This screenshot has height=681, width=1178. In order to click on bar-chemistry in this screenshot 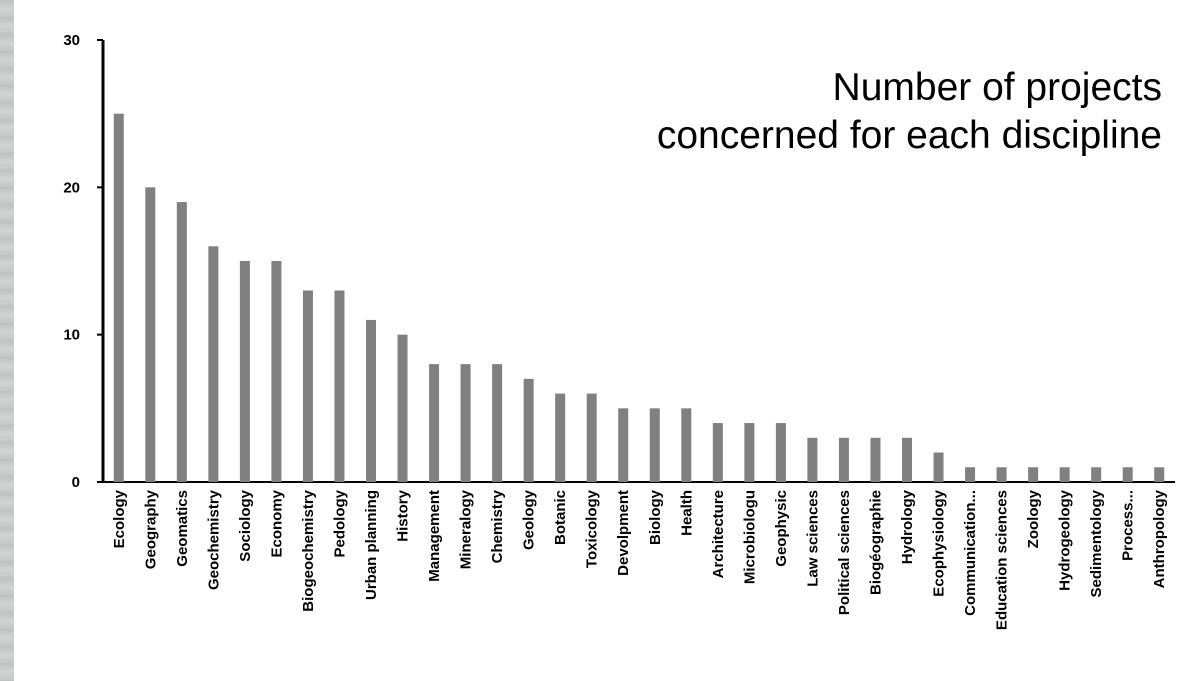, I will do `click(497, 423)`.